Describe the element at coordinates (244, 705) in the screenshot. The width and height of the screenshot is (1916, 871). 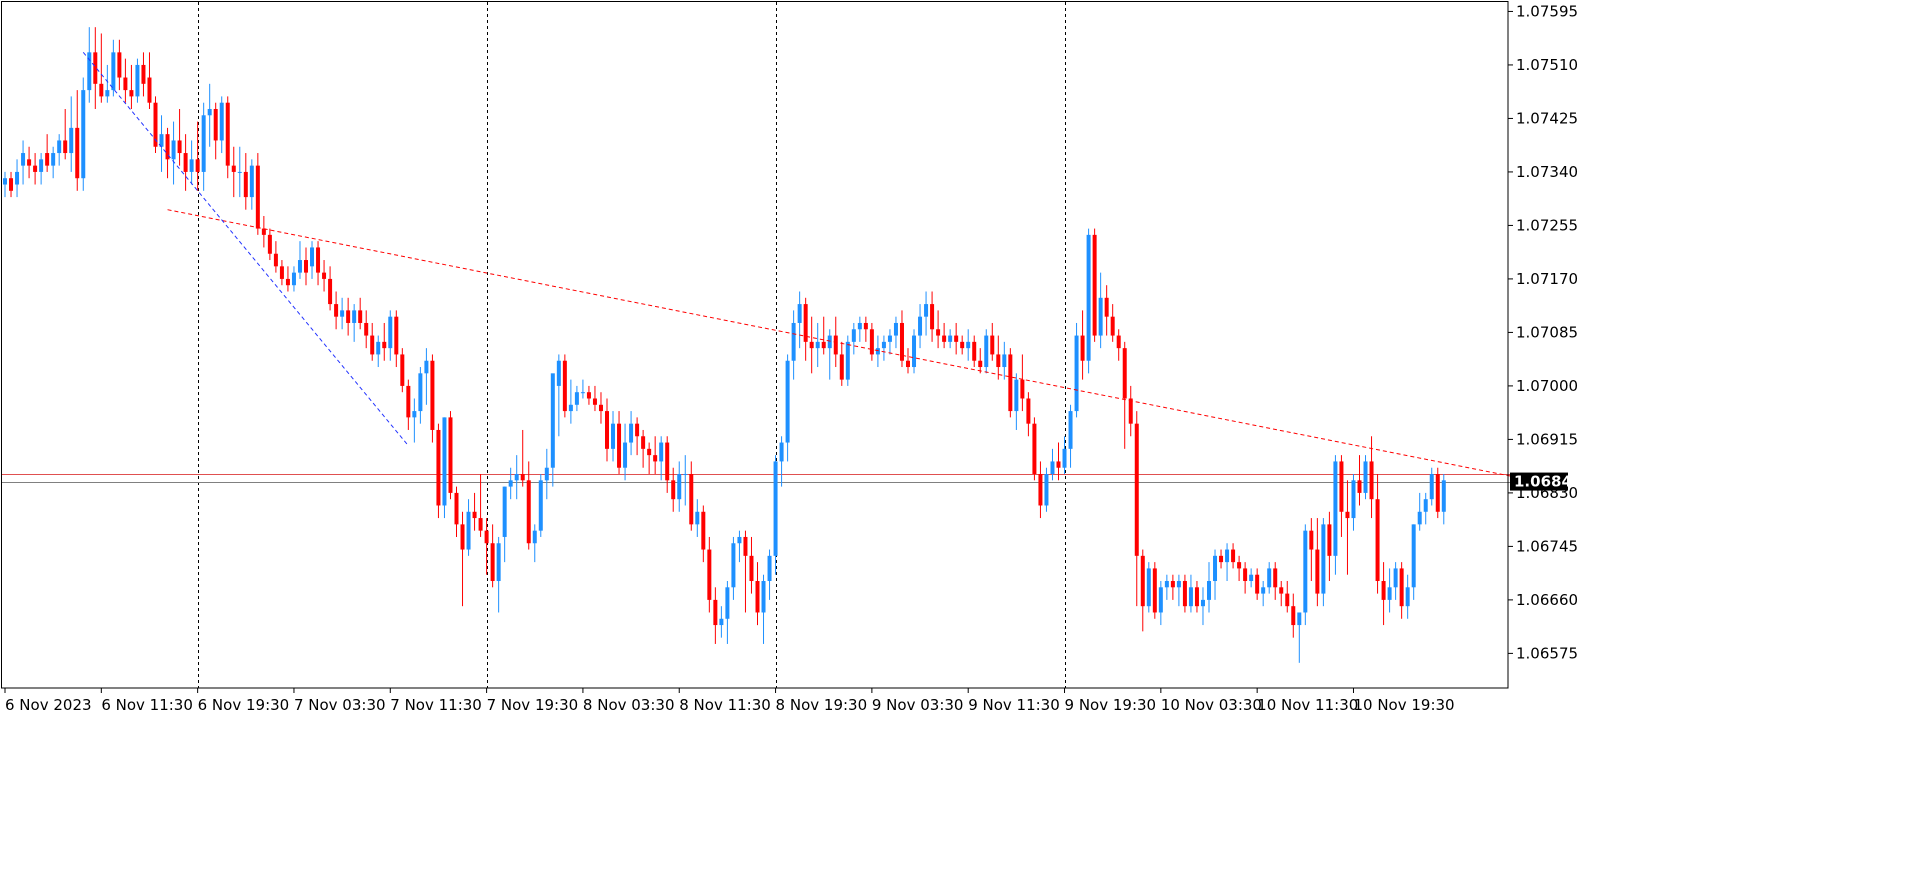
I see `x-tick-label: 6 Nov 19:30` at that location.